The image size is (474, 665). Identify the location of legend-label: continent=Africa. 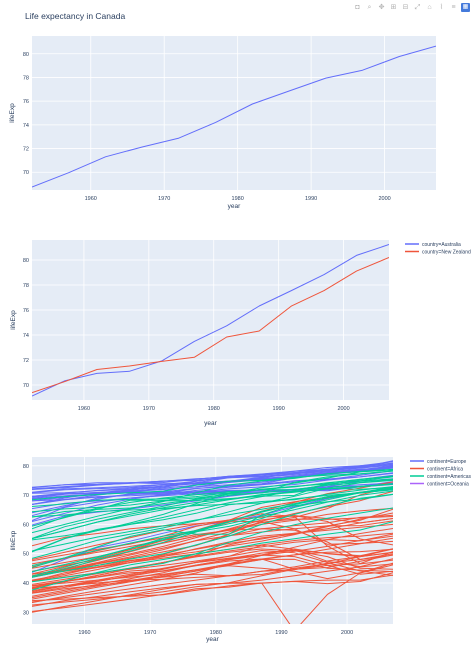
(445, 470).